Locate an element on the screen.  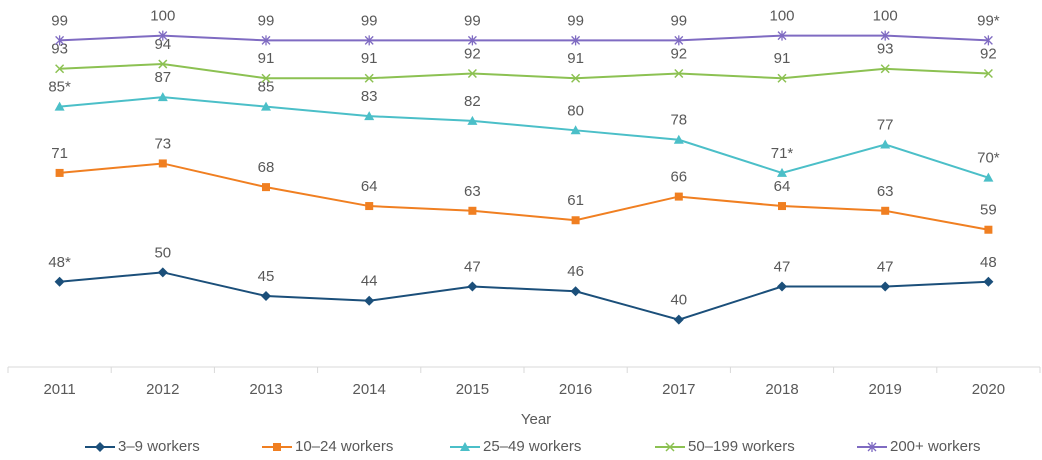
data-label: 78 is located at coordinates (678, 120).